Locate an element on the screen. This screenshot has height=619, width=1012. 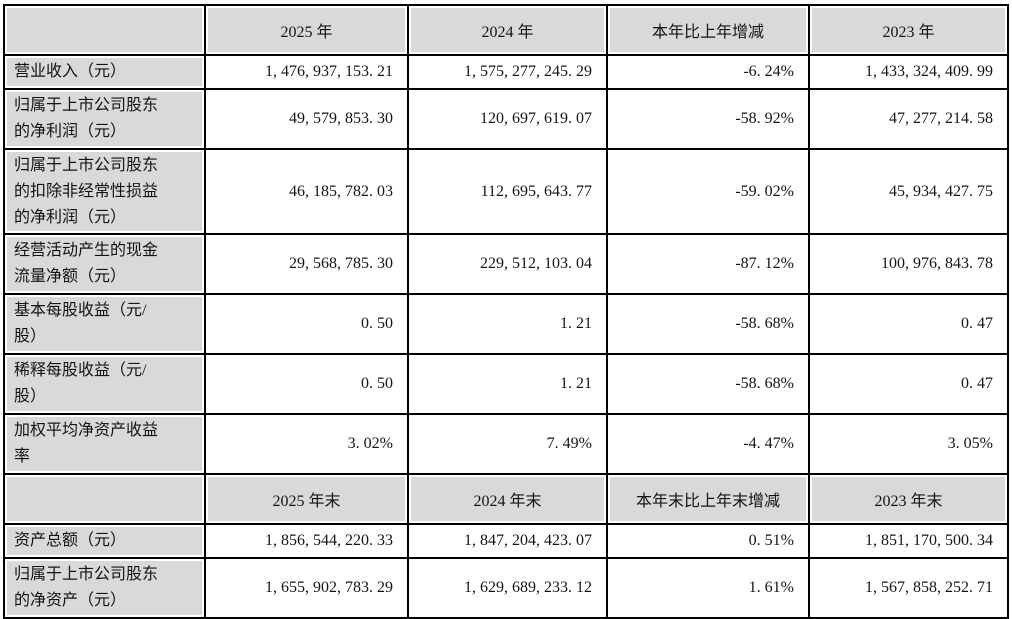
cell-value: 100, 976, 843. 78 is located at coordinates (908, 264).